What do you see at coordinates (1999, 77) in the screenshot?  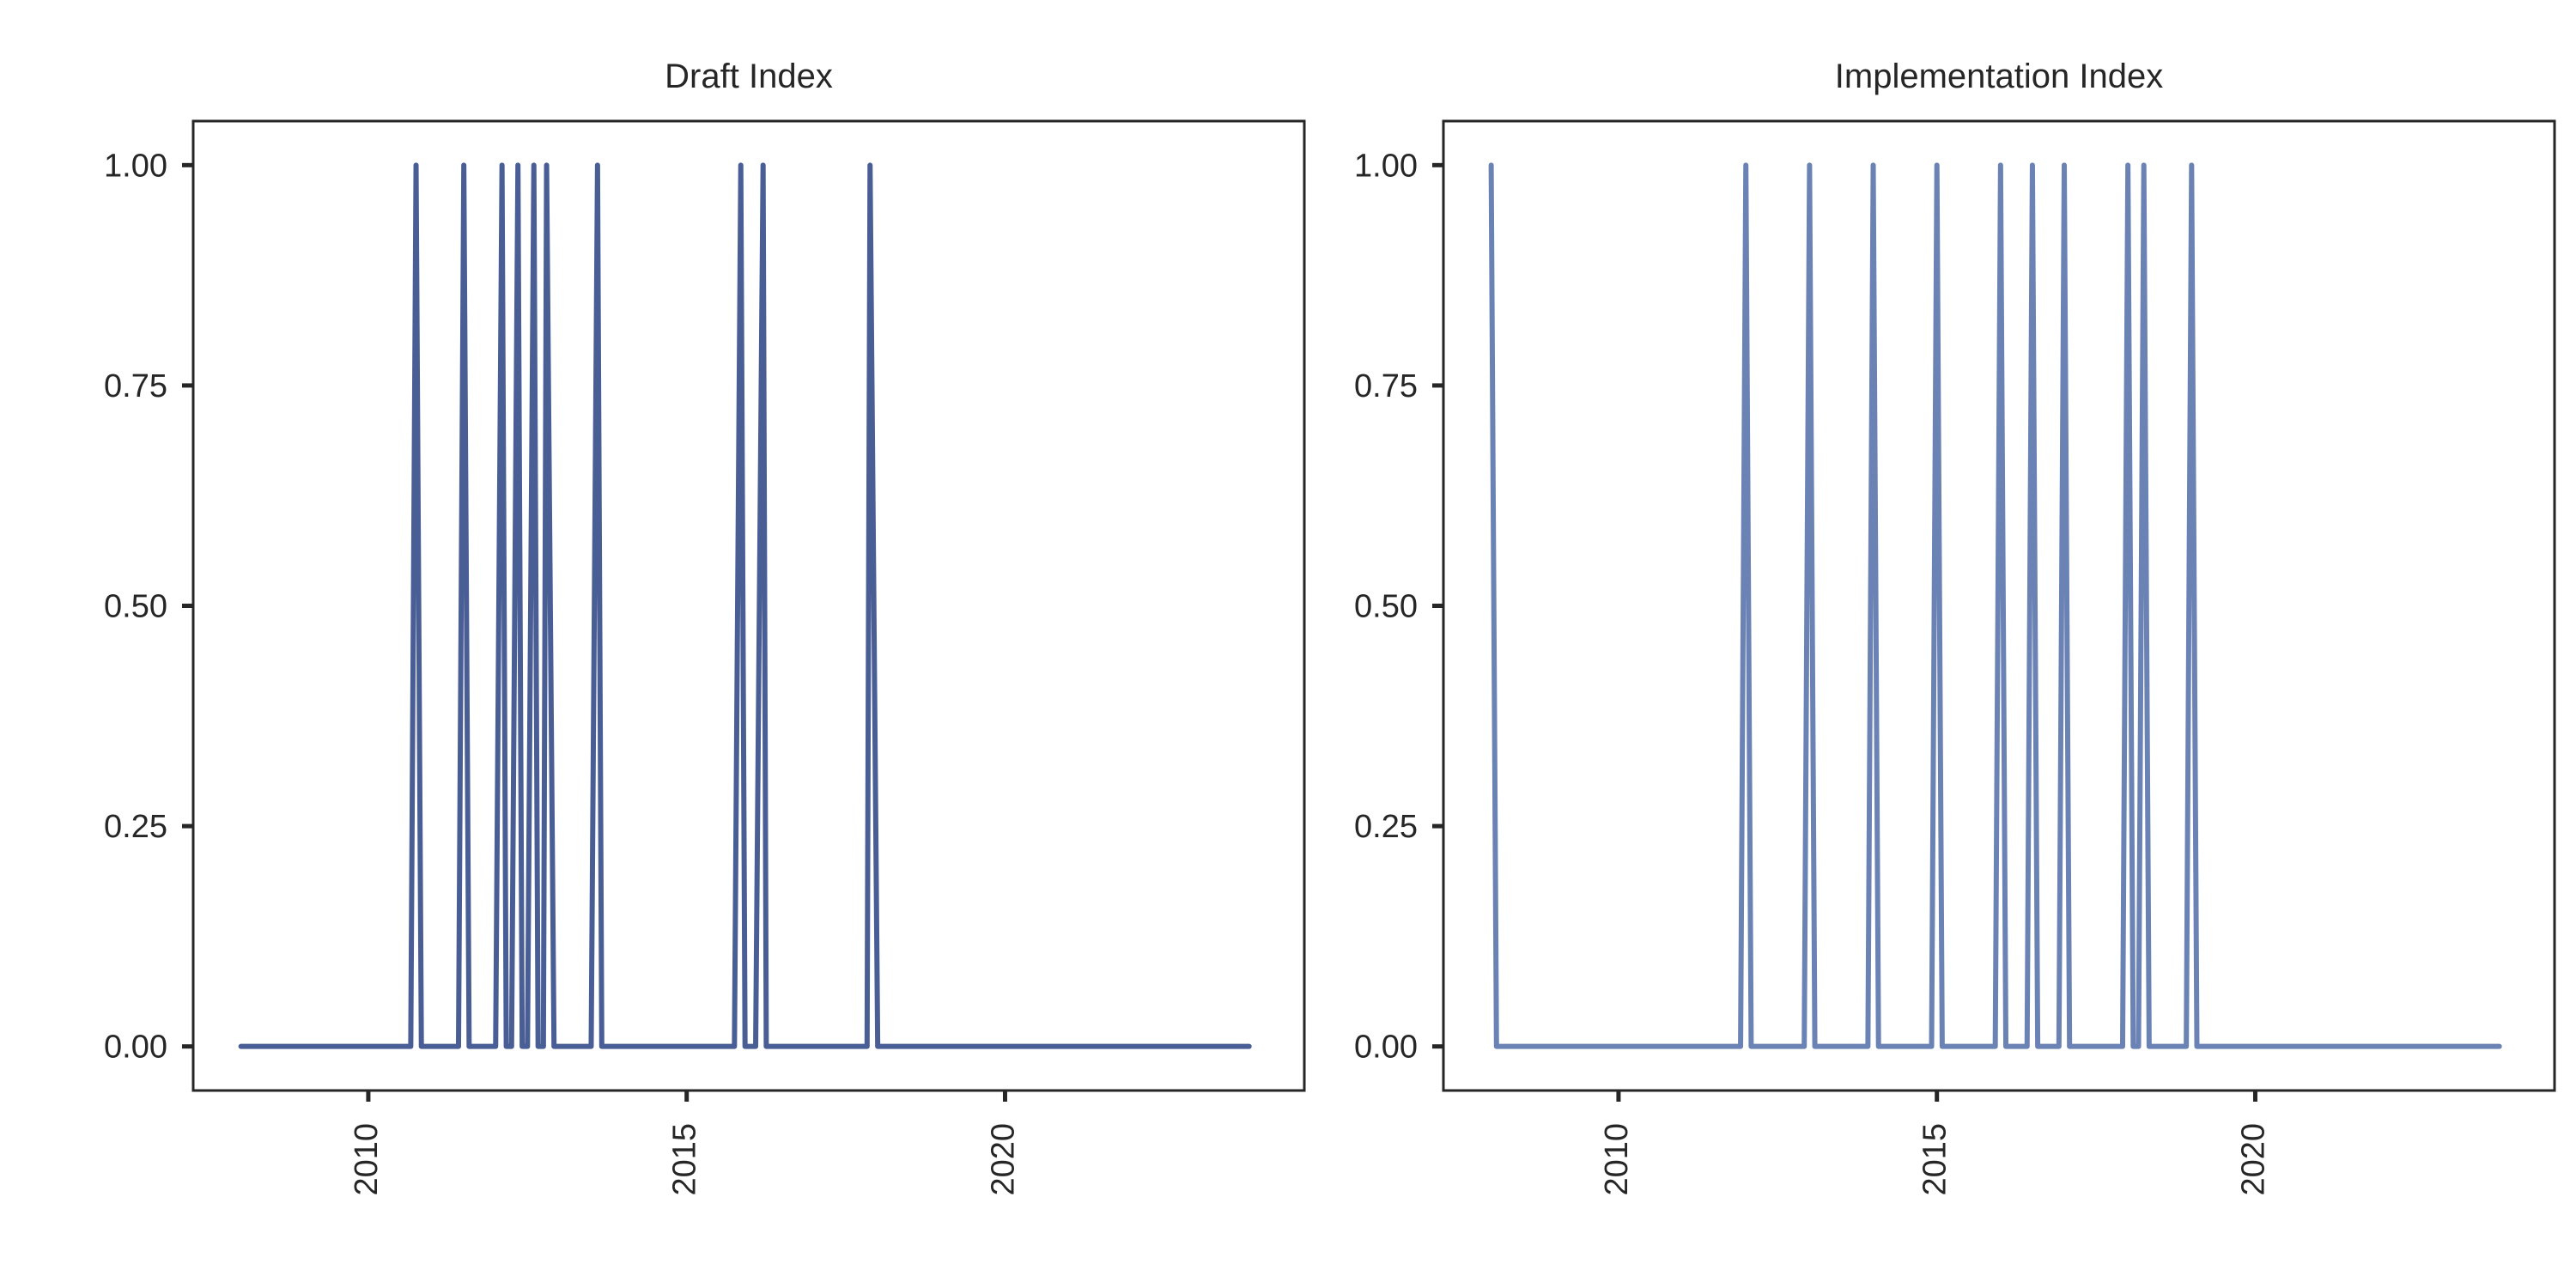 I see `chart-title: Implementation Index` at bounding box center [1999, 77].